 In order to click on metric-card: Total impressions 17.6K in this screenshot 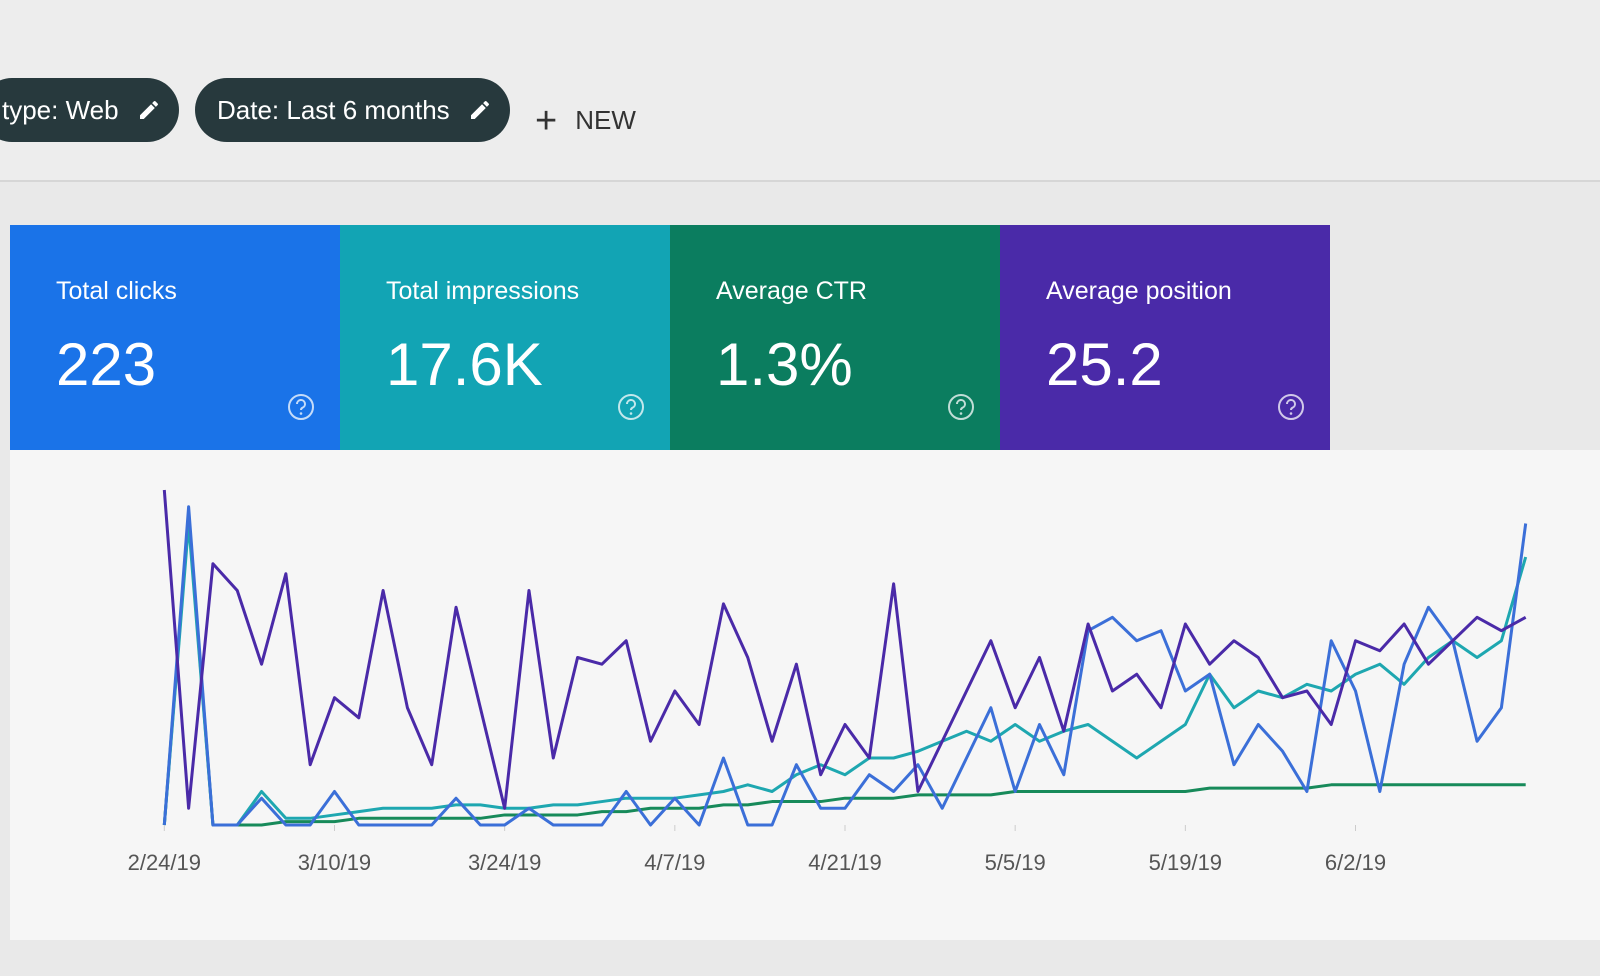, I will do `click(505, 337)`.